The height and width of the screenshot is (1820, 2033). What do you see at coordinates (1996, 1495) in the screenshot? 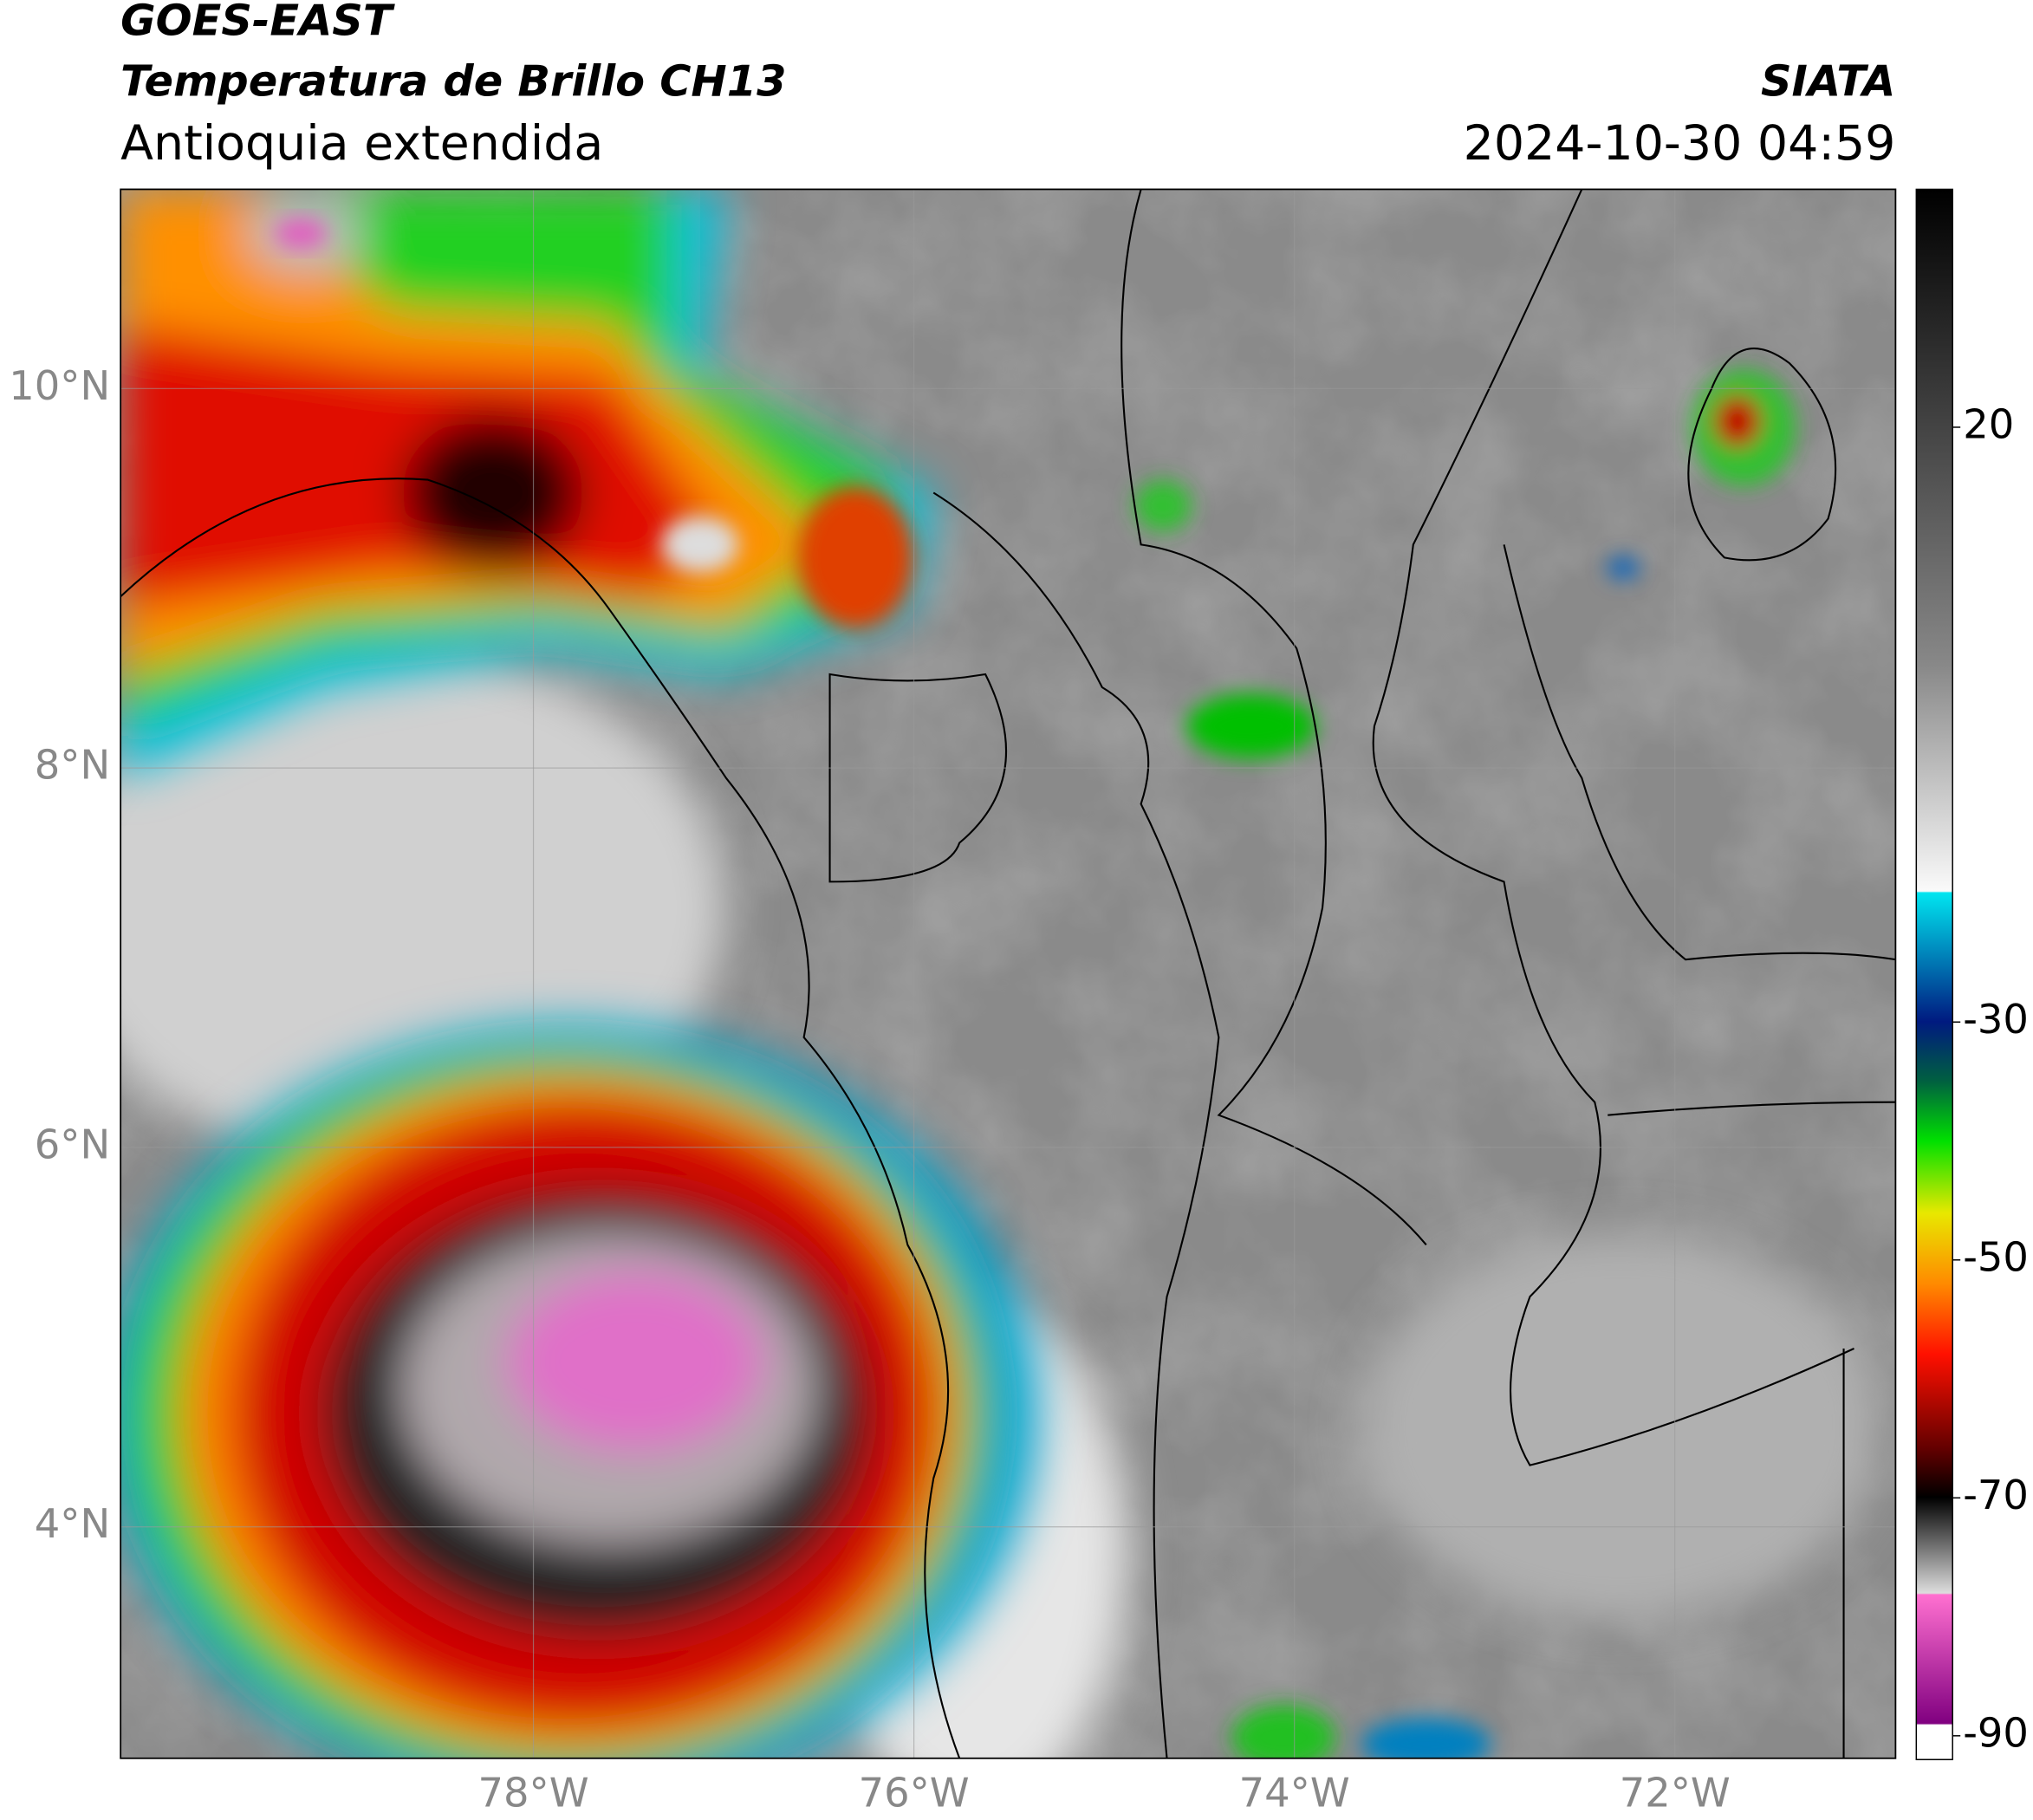
I see `colorbar-tick-label: -70` at bounding box center [1996, 1495].